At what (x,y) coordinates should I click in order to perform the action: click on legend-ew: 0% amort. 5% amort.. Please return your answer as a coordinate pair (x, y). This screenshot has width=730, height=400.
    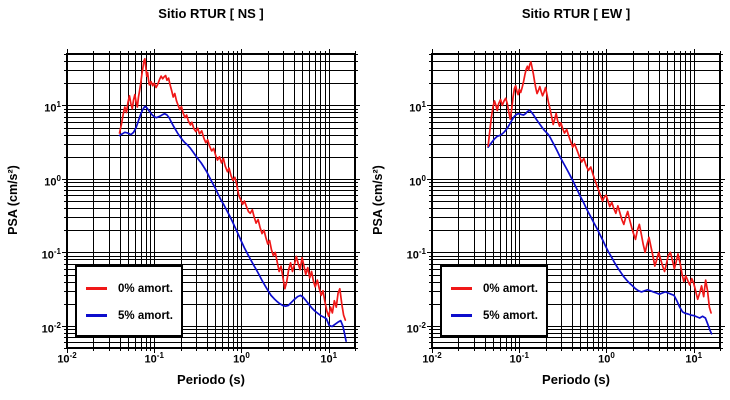
    Looking at the image, I should click on (494, 301).